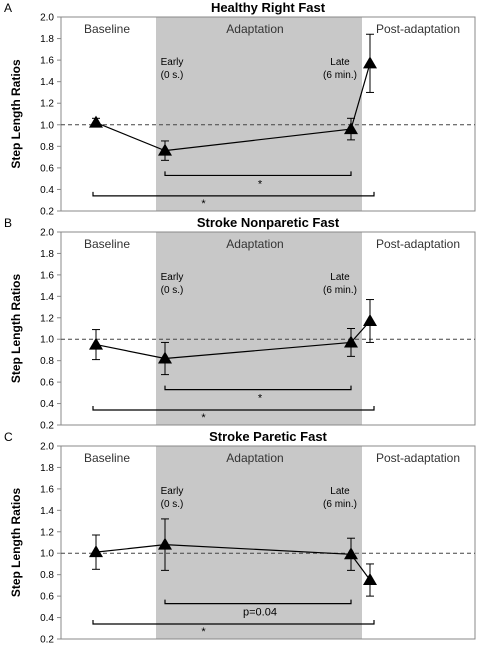 This screenshot has height=646, width=479. Describe the element at coordinates (268, 7) in the screenshot. I see `chart-title: Healthy Right Fast` at that location.